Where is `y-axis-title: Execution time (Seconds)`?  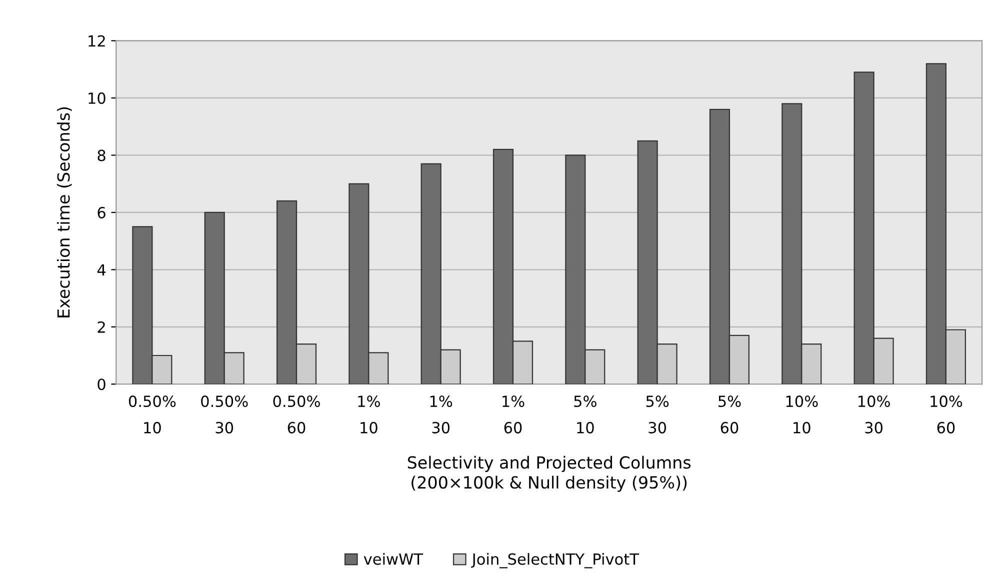
y-axis-title: Execution time (Seconds) is located at coordinates (64, 212).